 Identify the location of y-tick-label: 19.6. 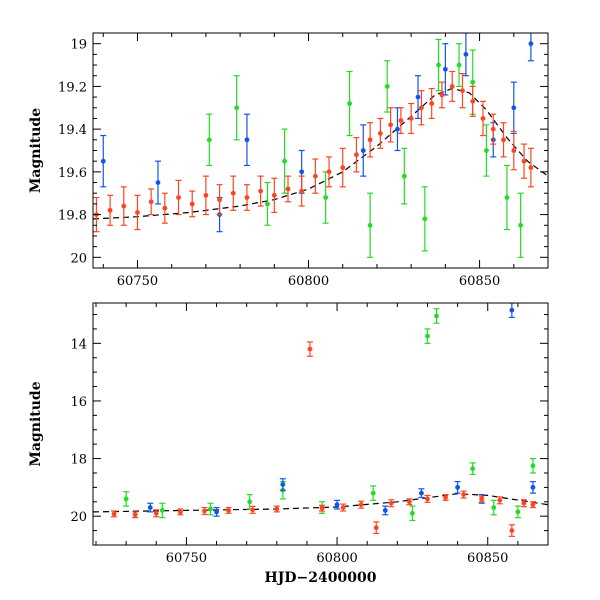
(72, 173).